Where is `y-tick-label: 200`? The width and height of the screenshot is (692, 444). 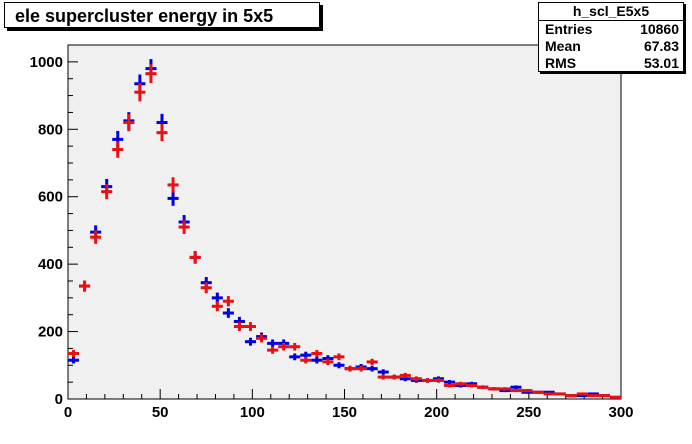 y-tick-label: 200 is located at coordinates (50, 332).